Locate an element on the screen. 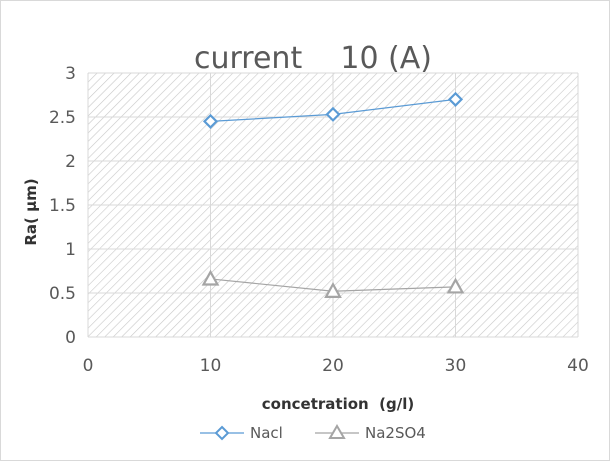  y-tick-label: 0.5 is located at coordinates (62, 294).